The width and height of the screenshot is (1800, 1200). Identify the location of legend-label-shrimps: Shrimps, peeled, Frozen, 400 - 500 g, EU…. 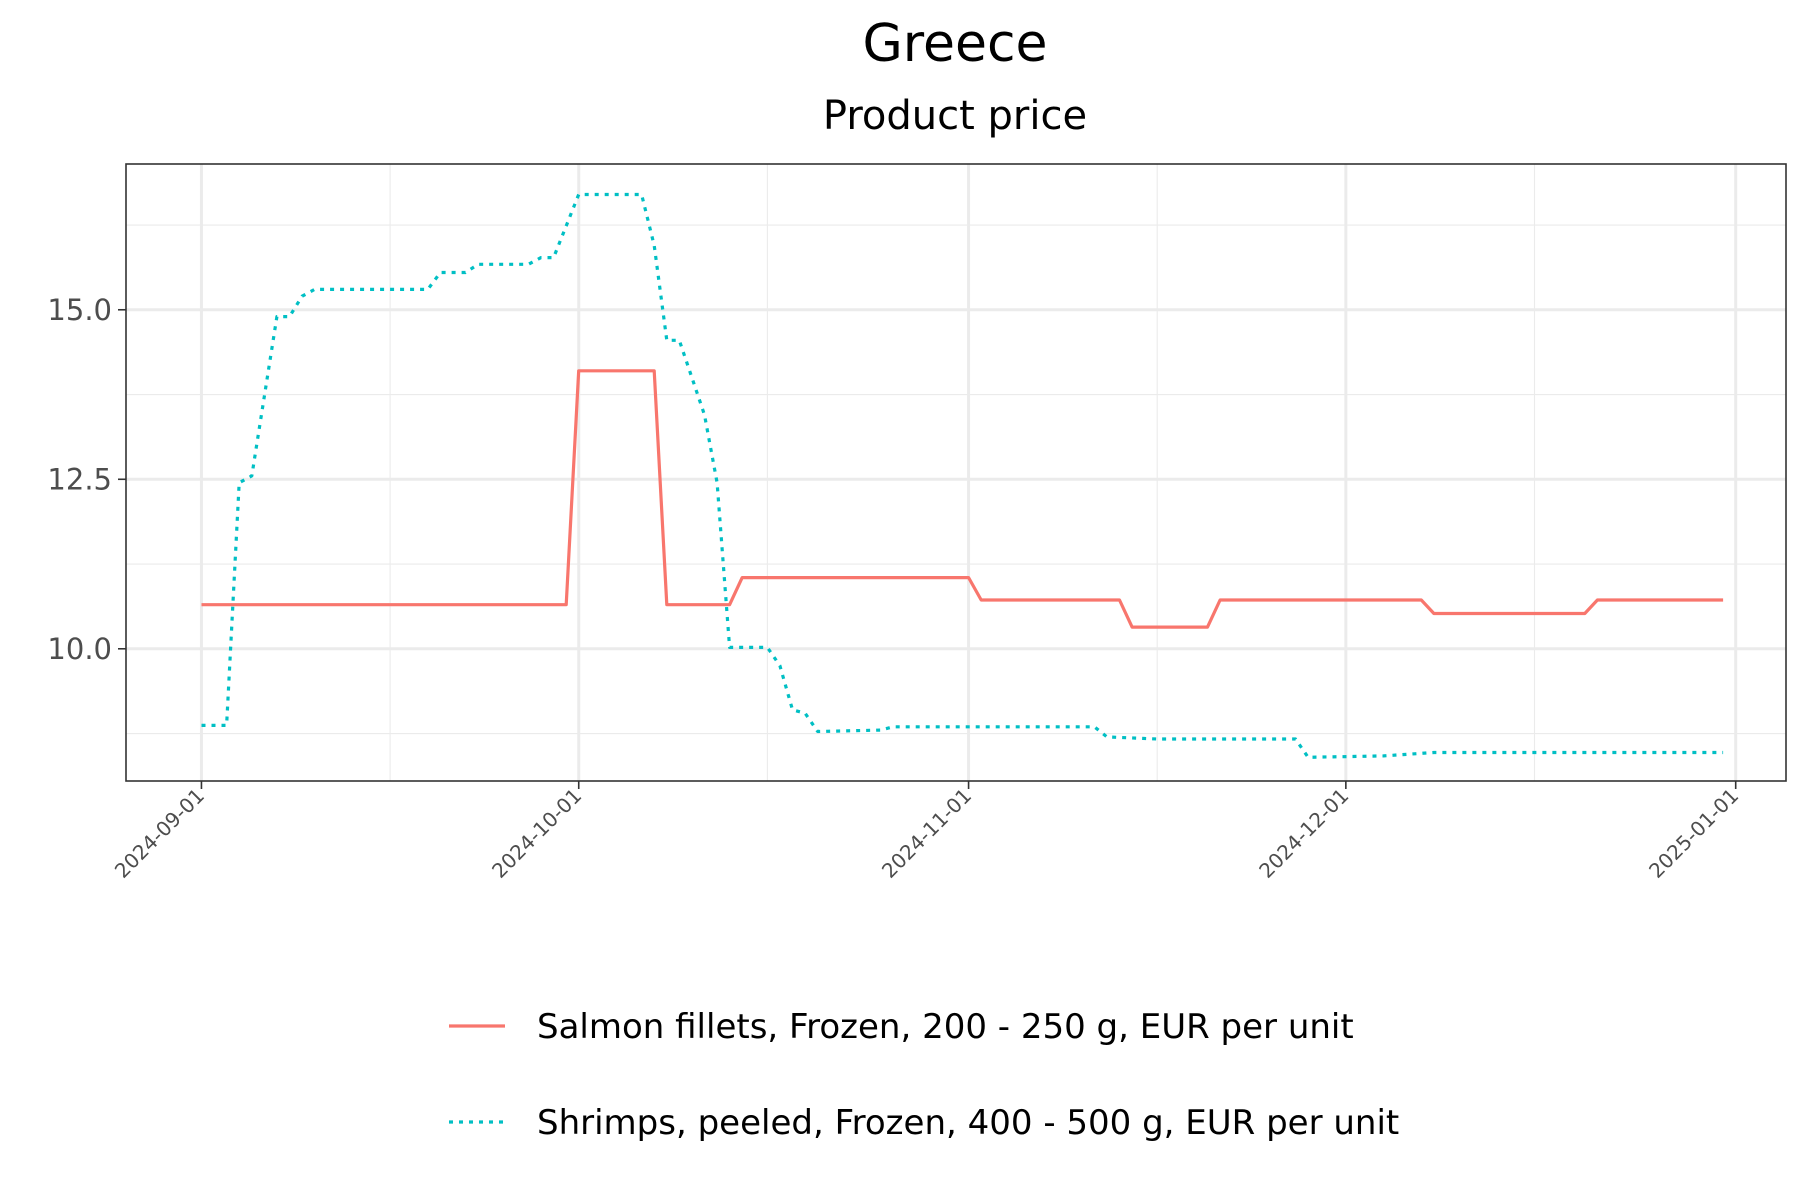
(968, 1123).